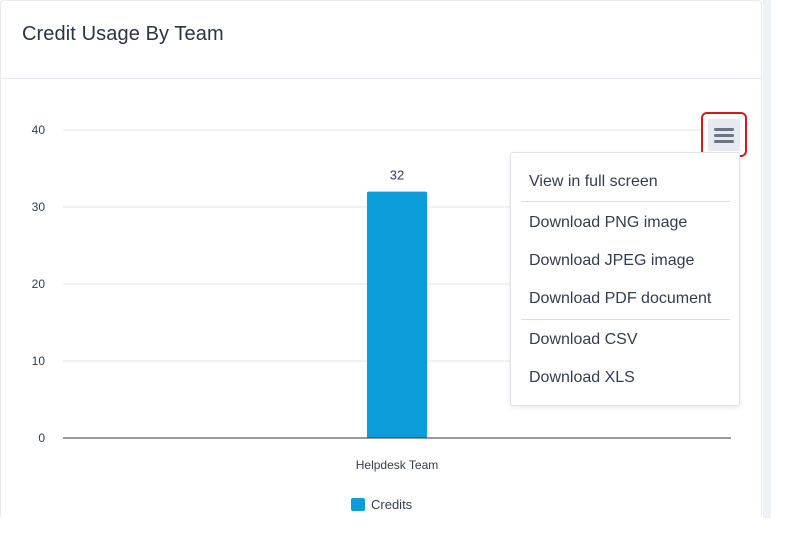 The width and height of the screenshot is (788, 552). What do you see at coordinates (397, 314) in the screenshot?
I see `bar-helpdesk-team` at bounding box center [397, 314].